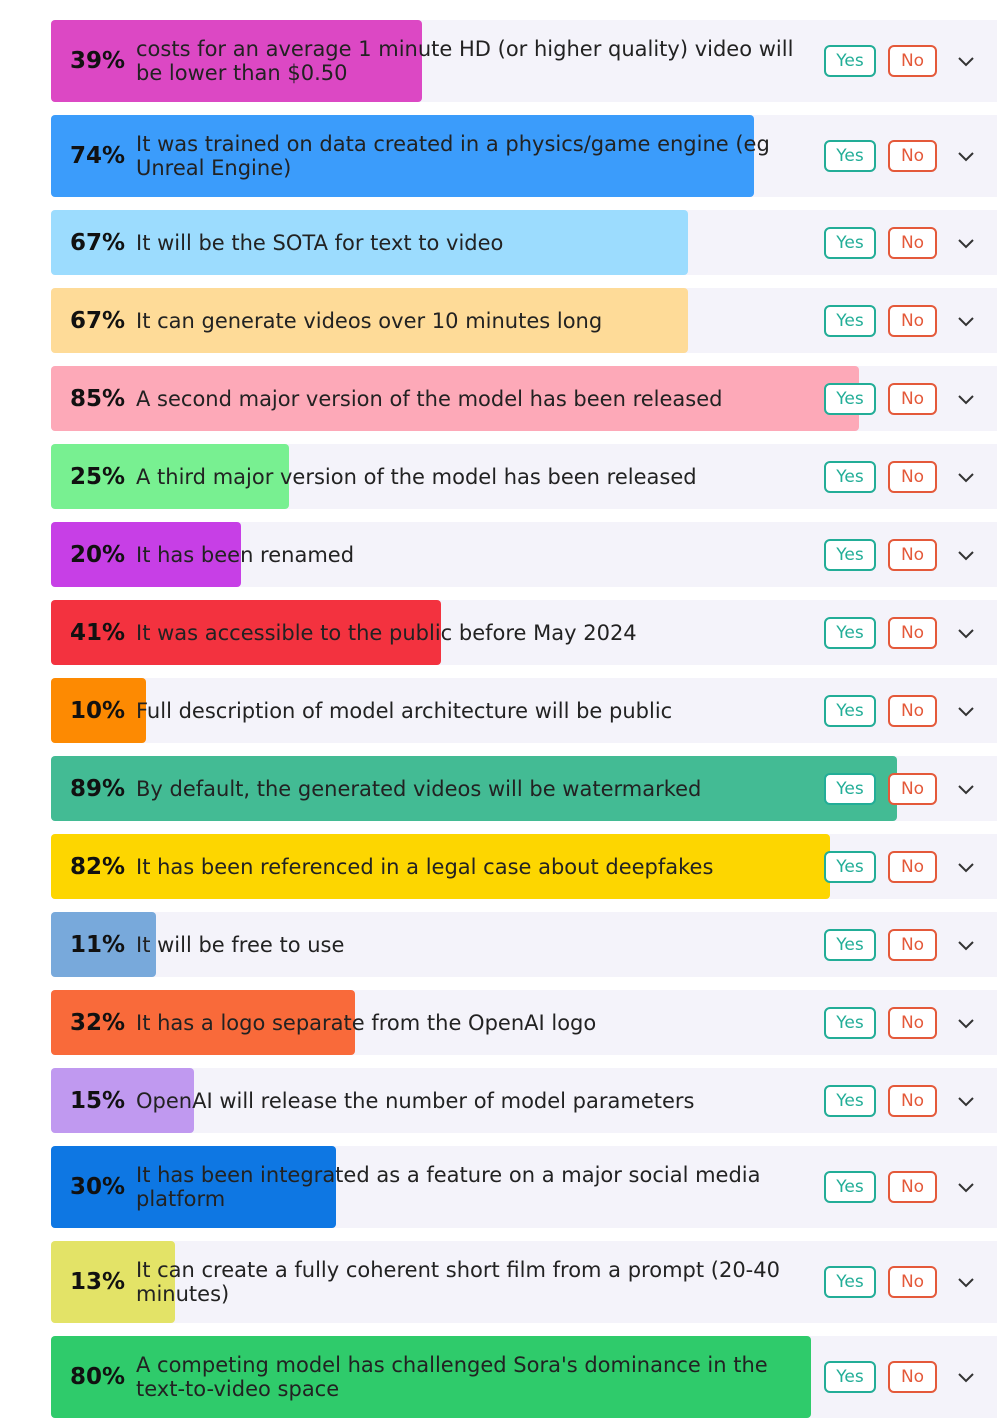  Describe the element at coordinates (98, 1022) in the screenshot. I see `probability-label: 32%` at that location.